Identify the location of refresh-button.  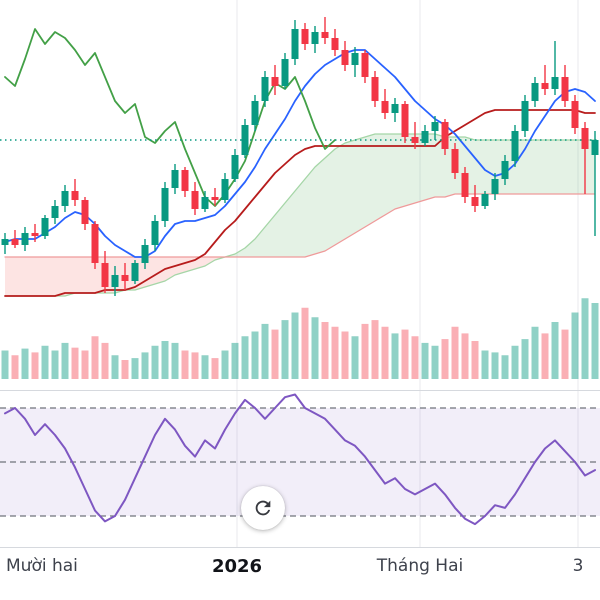
(263, 508).